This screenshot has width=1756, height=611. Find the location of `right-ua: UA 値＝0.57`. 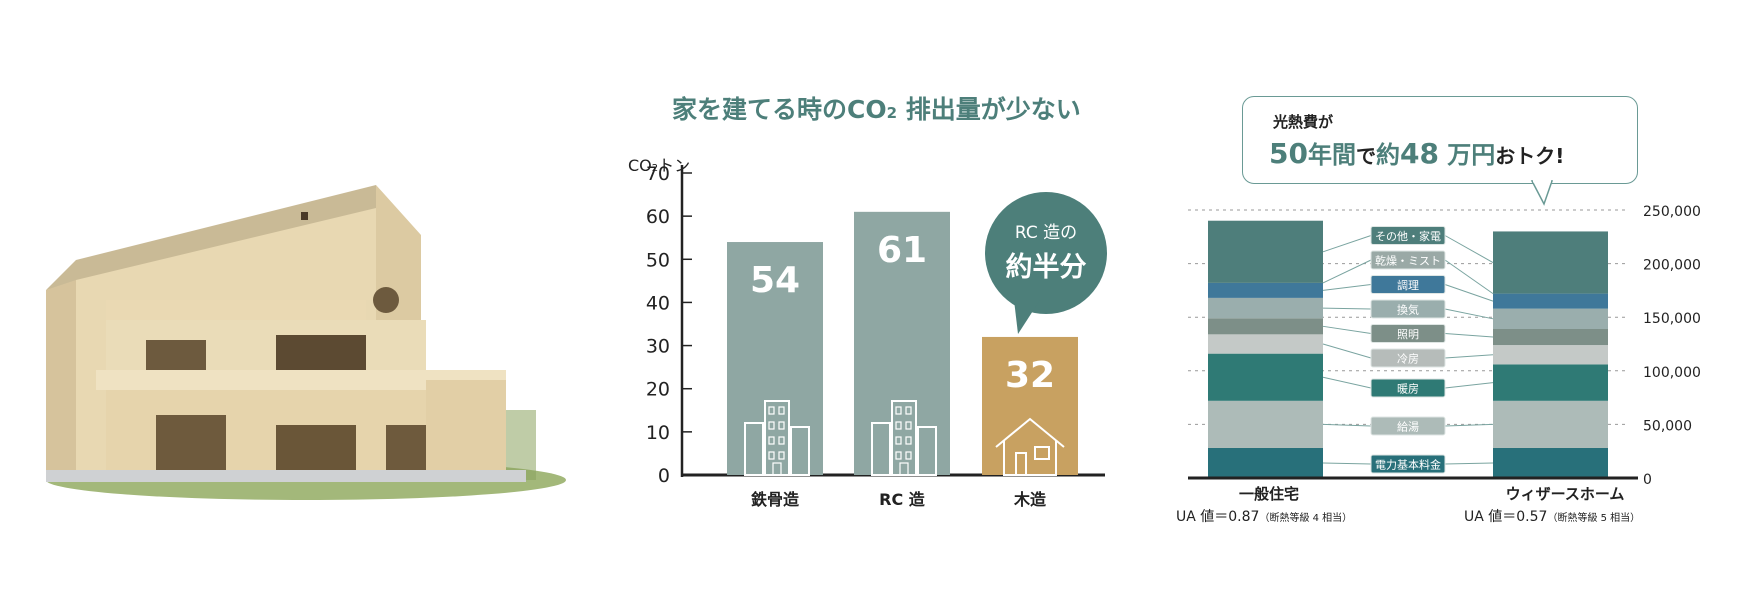

right-ua: UA 値＝0.57 is located at coordinates (1506, 517).